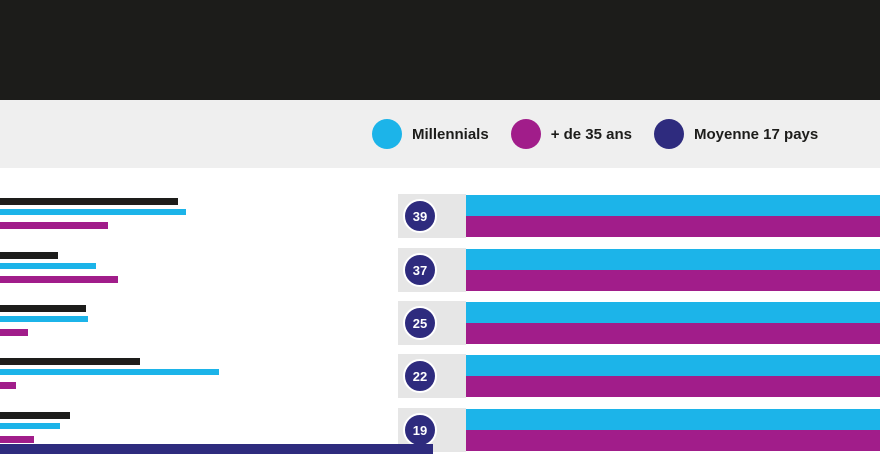 This screenshot has height=454, width=880. What do you see at coordinates (440, 216) in the screenshot?
I see `chart-row: 39` at bounding box center [440, 216].